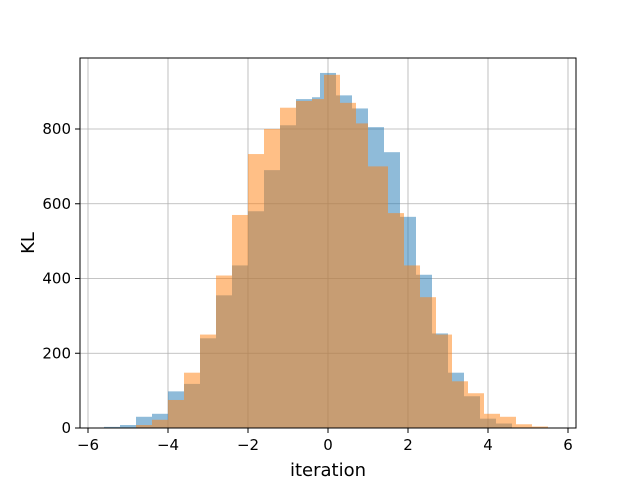 The width and height of the screenshot is (640, 480). Describe the element at coordinates (56, 279) in the screenshot. I see `y-tick-label: 400` at that location.